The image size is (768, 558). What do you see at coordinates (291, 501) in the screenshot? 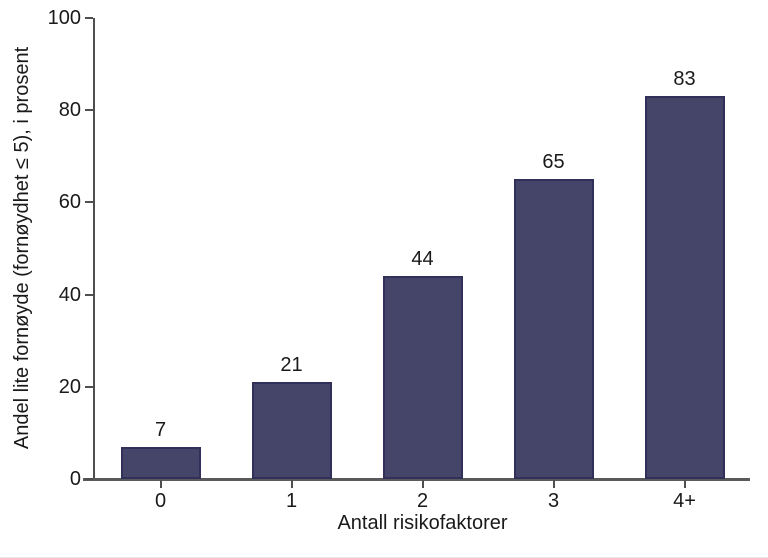
I see `x-tick-label: 1` at bounding box center [291, 501].